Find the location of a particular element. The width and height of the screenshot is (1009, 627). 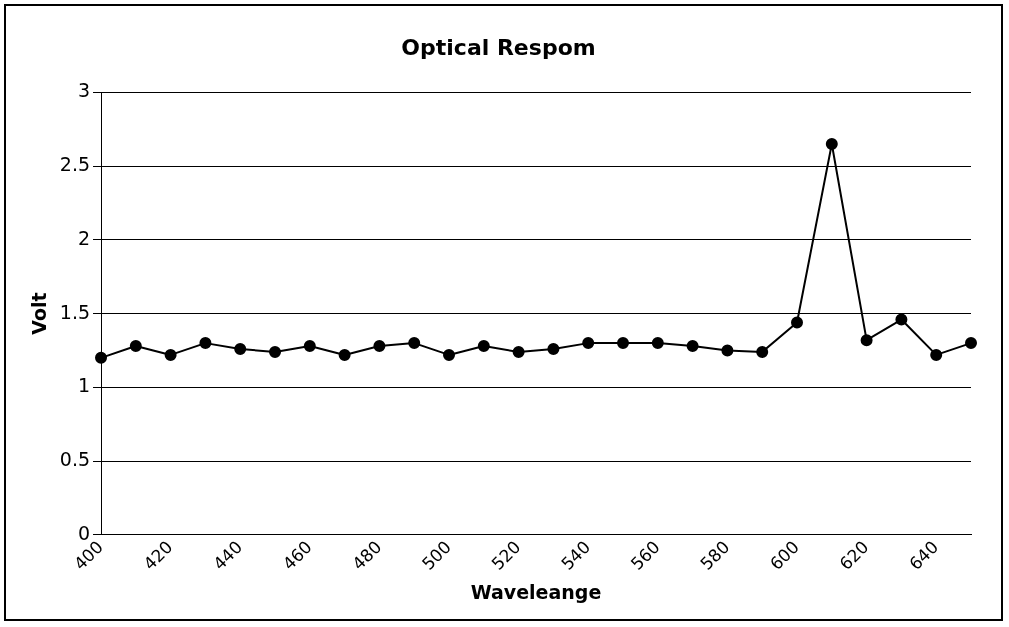

y-tick-label: 1 is located at coordinates (84, 385).